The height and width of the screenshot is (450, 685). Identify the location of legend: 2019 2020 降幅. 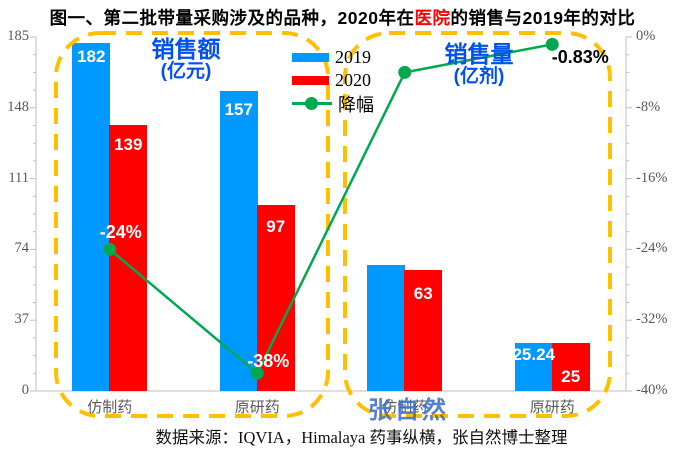
(333, 81).